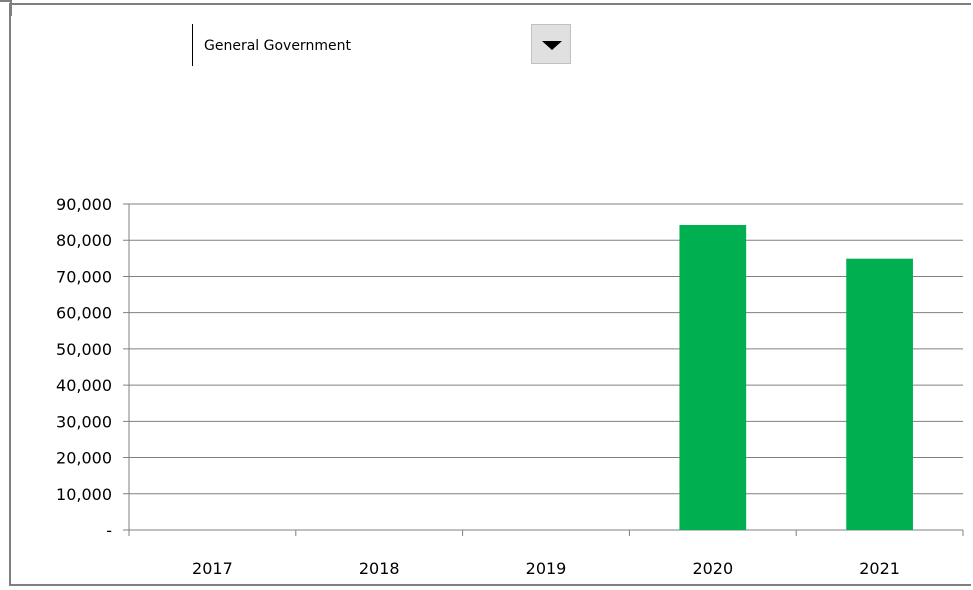  Describe the element at coordinates (84, 276) in the screenshot. I see `y-tick-label: 70,000` at that location.